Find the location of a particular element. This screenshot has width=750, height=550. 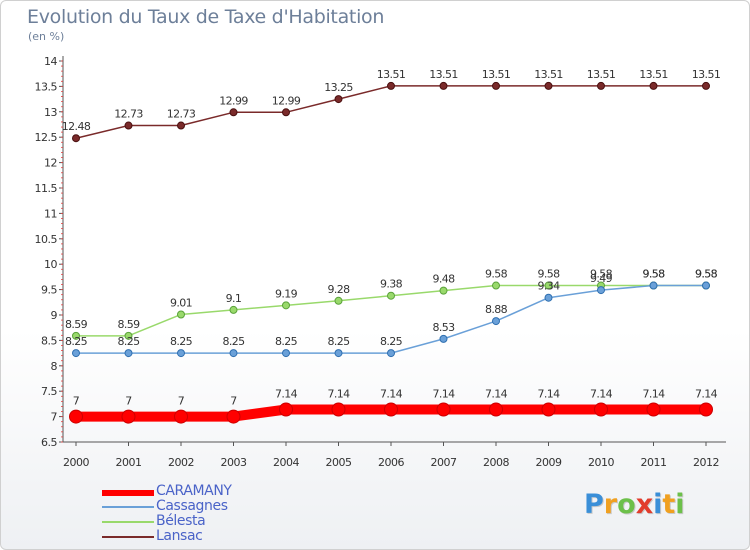

data-label: 9.1 is located at coordinates (234, 298).